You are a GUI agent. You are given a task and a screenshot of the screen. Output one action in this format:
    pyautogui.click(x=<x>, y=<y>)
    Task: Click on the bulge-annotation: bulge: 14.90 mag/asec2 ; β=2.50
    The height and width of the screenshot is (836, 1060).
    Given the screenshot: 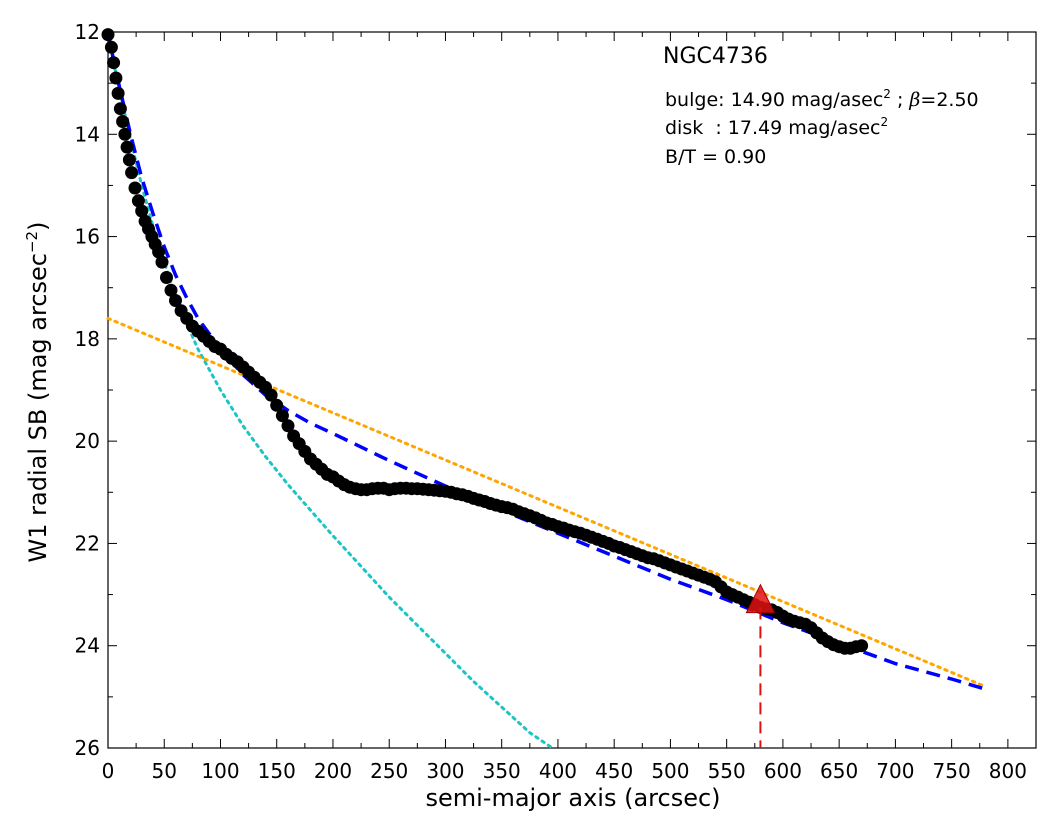 What is the action you would take?
    pyautogui.click(x=822, y=99)
    